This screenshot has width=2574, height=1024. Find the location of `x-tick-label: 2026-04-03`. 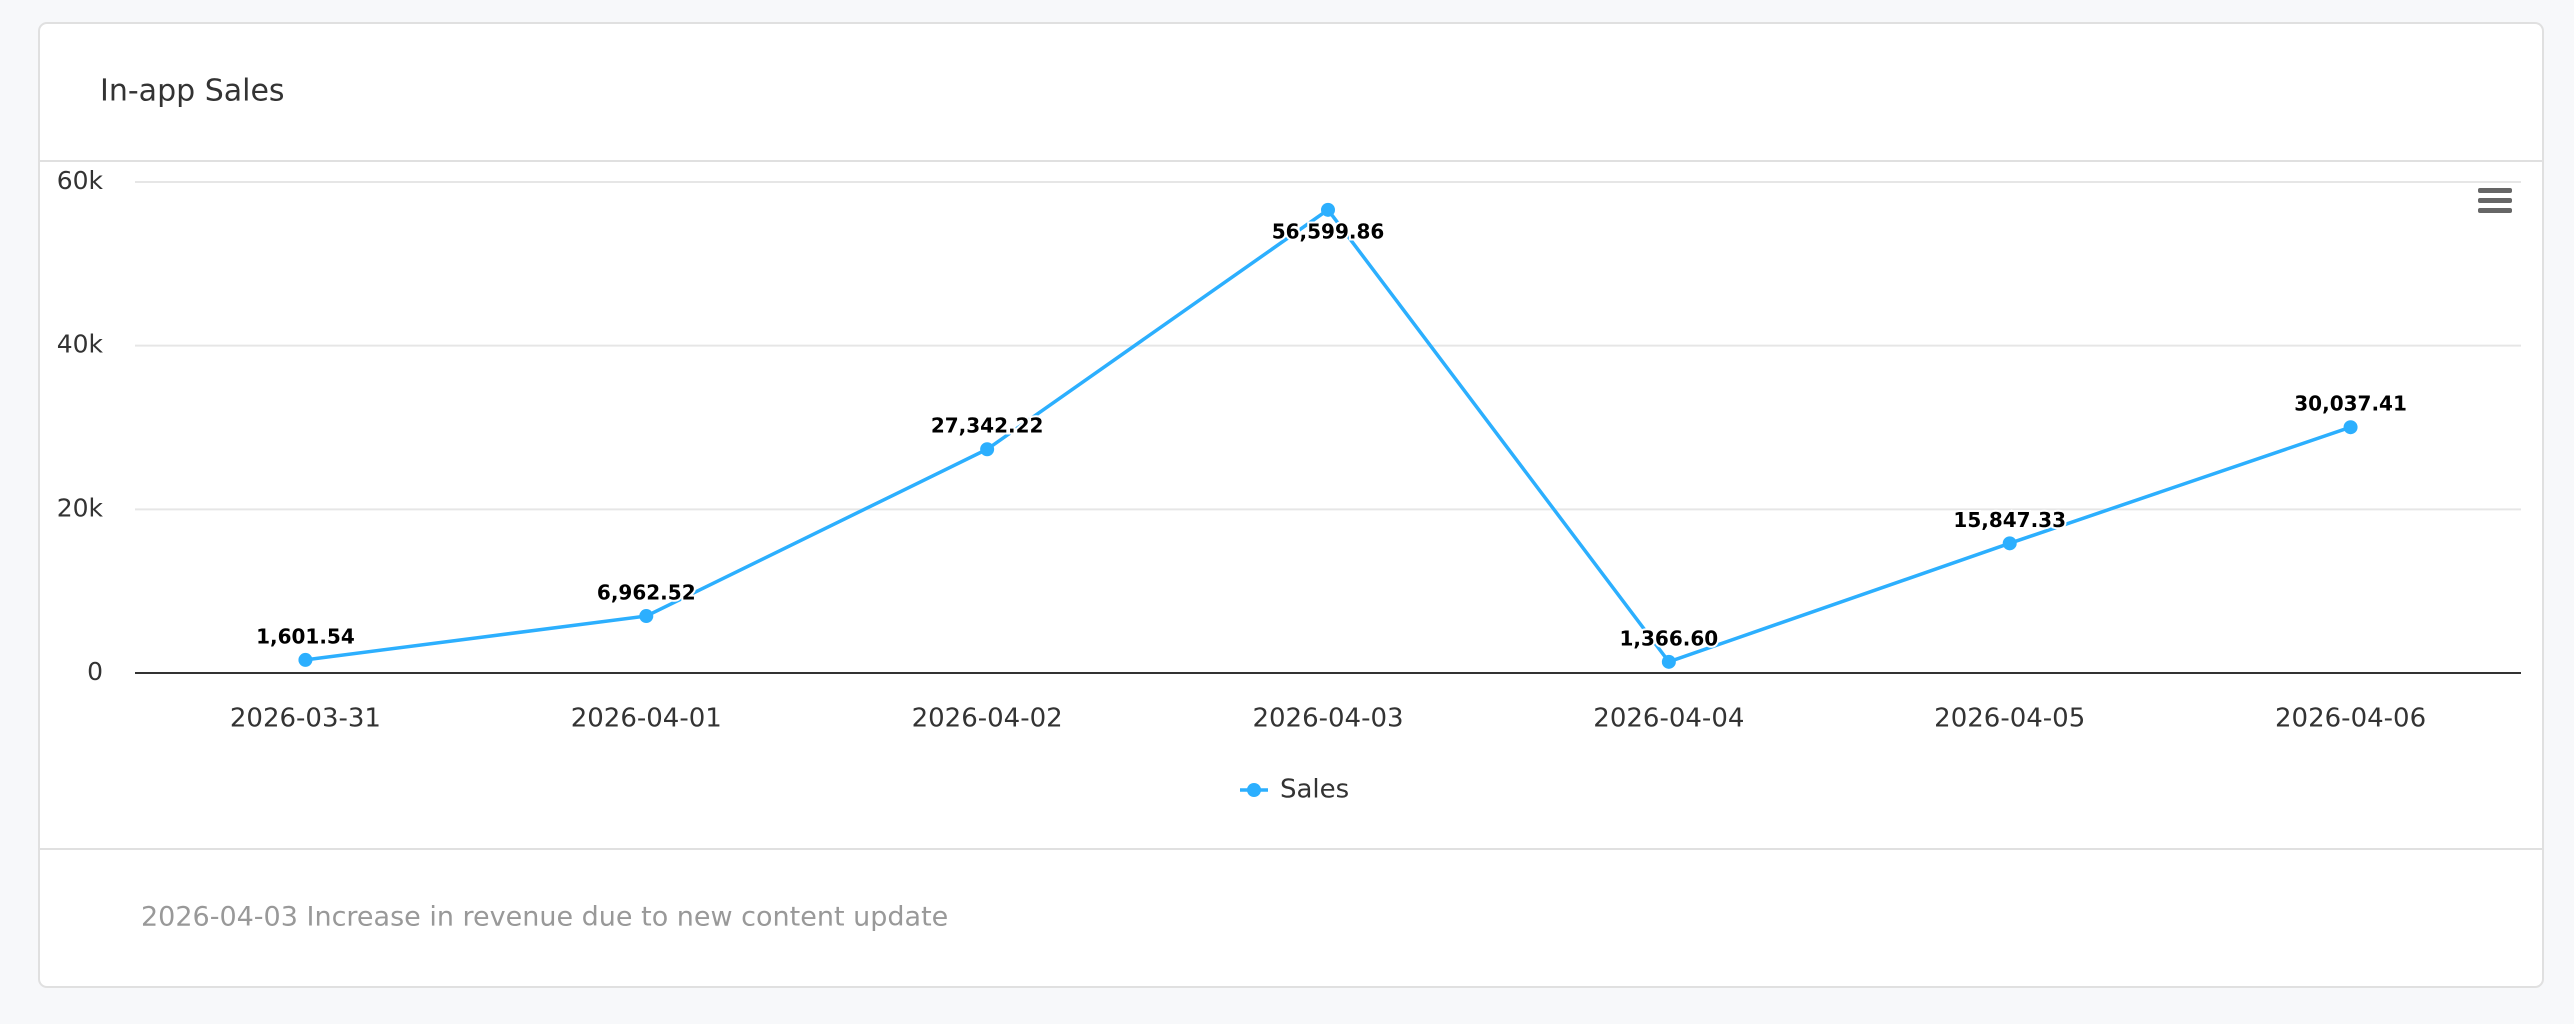

x-tick-label: 2026-04-03 is located at coordinates (1327, 719).